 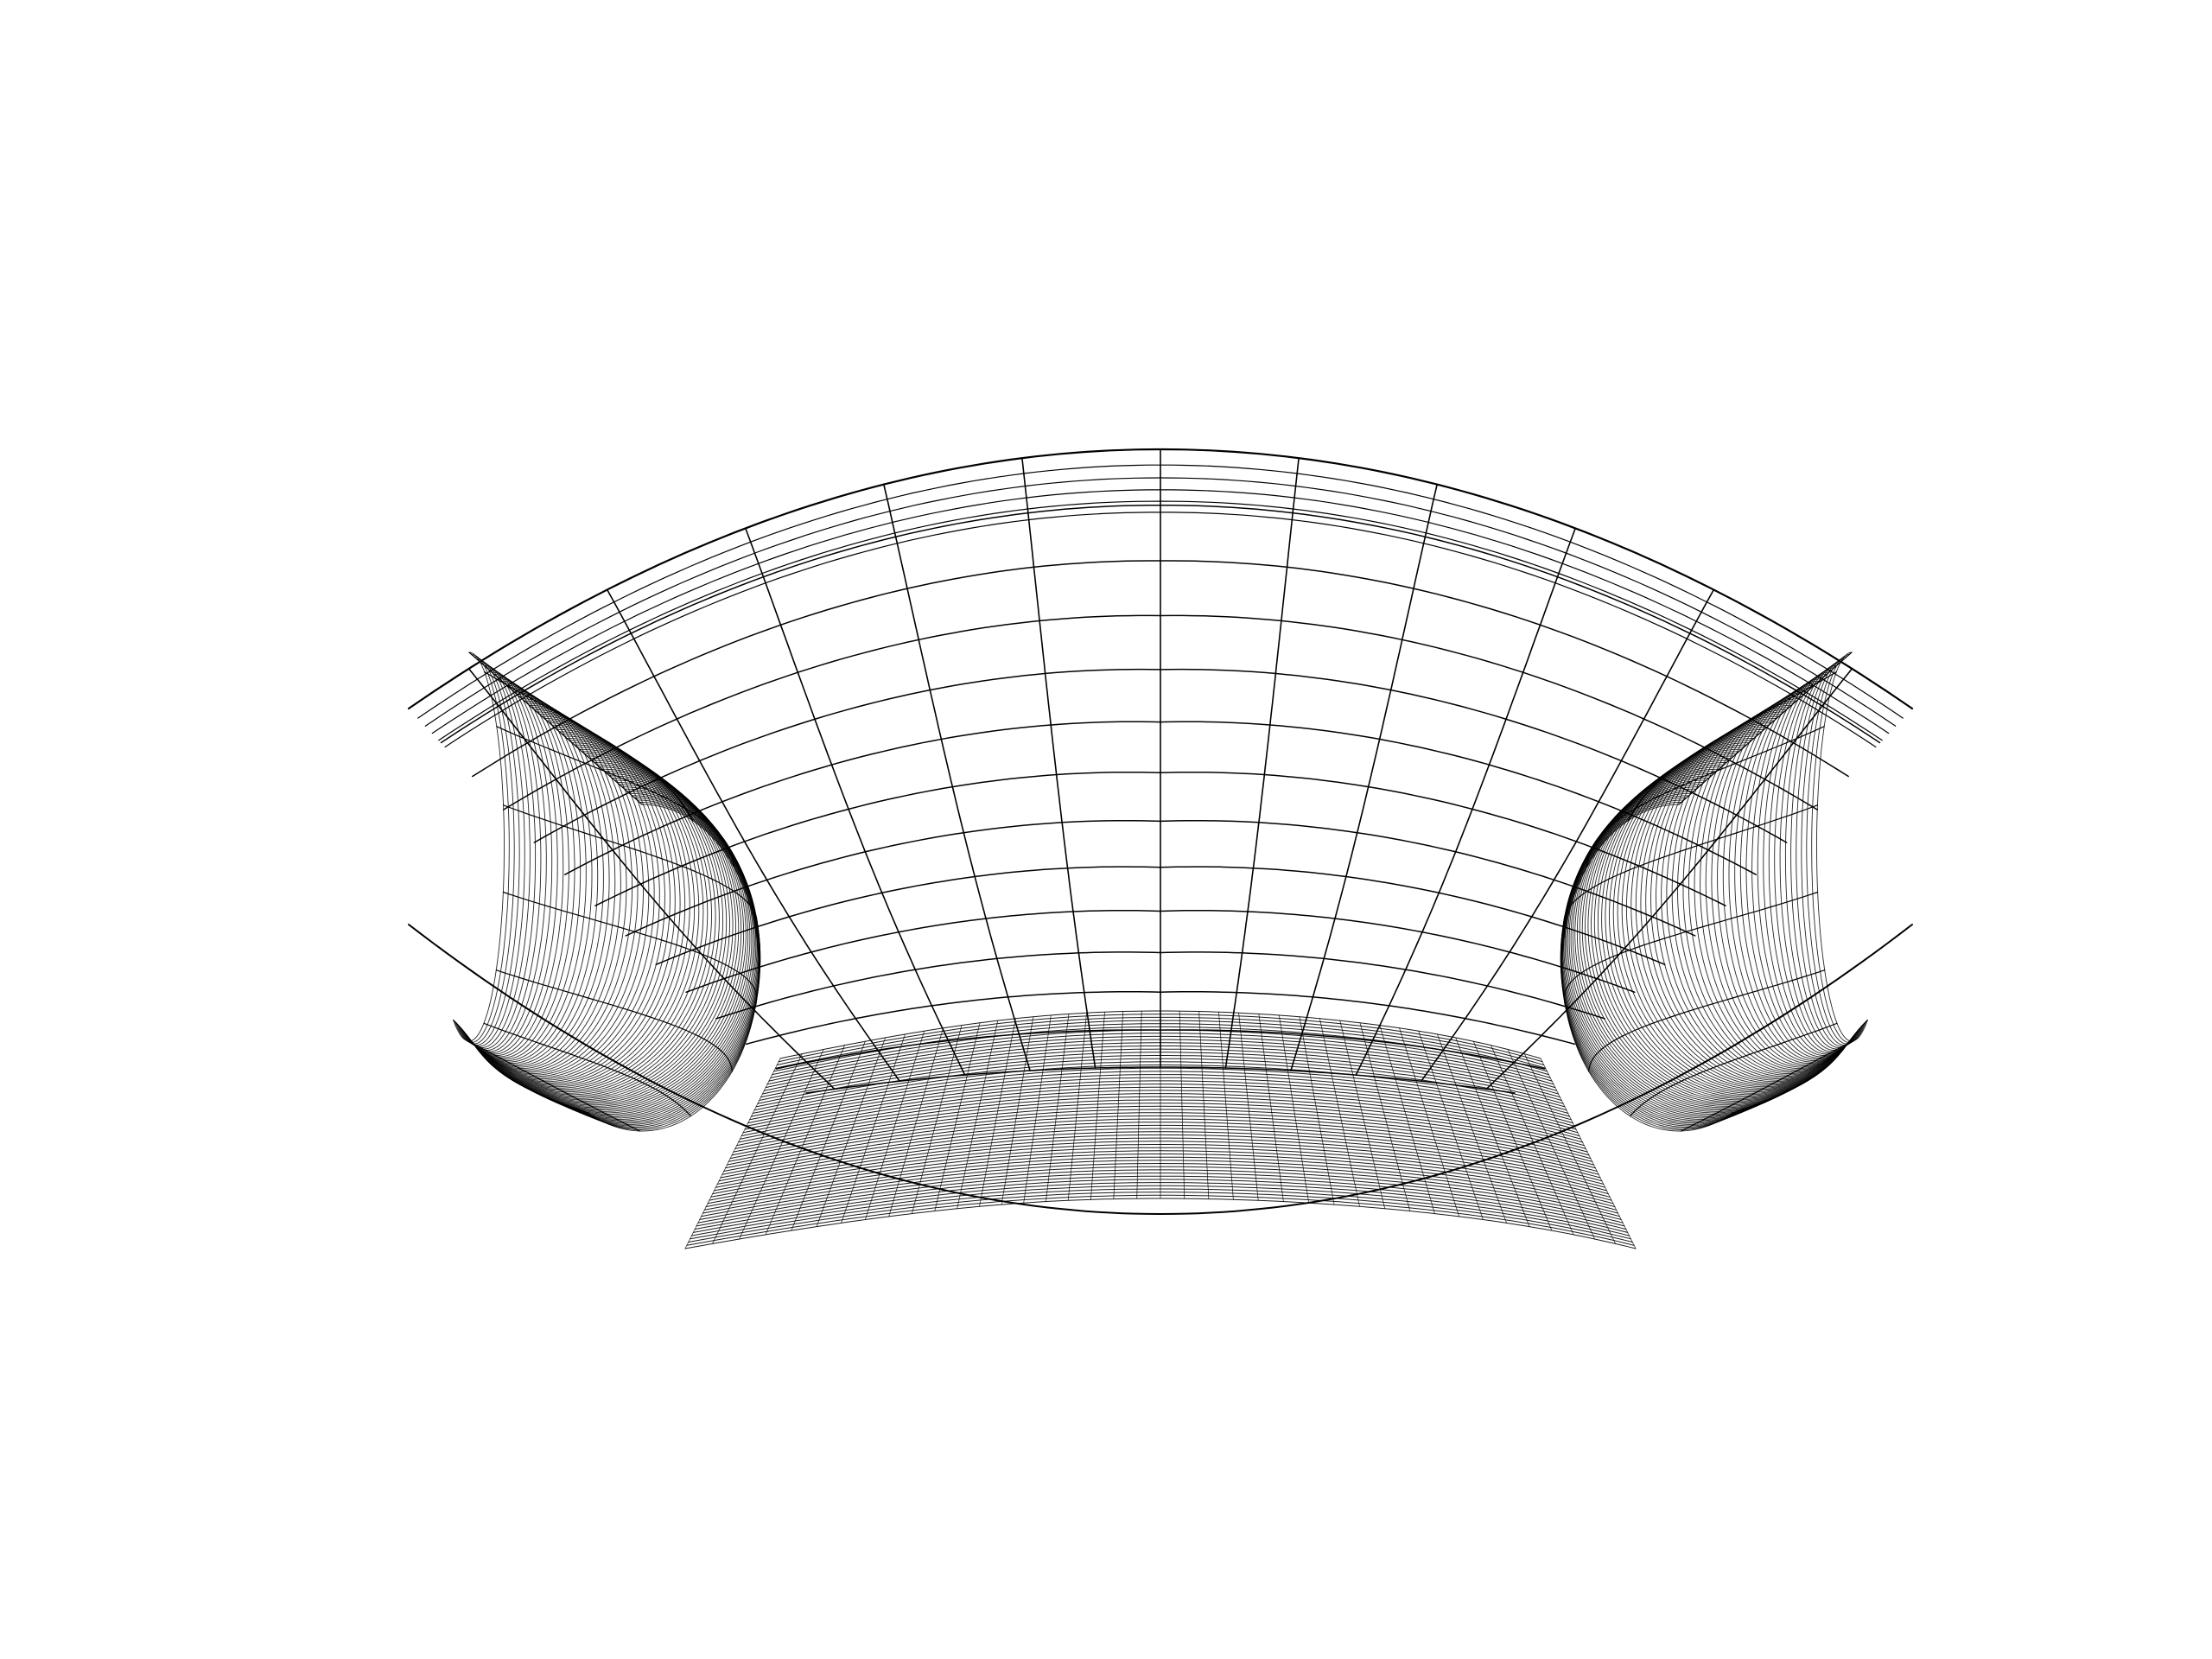 I want to click on top-rim-outline, so click(x=1160, y=579).